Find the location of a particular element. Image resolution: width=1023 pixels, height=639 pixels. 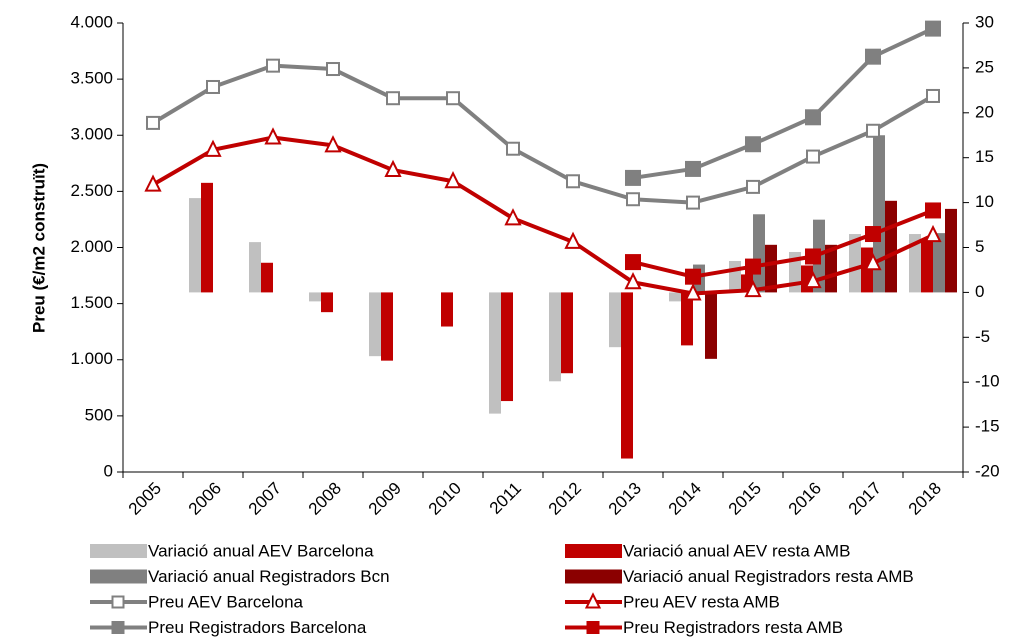

y-tick-label: 2.000 is located at coordinates (91, 246).